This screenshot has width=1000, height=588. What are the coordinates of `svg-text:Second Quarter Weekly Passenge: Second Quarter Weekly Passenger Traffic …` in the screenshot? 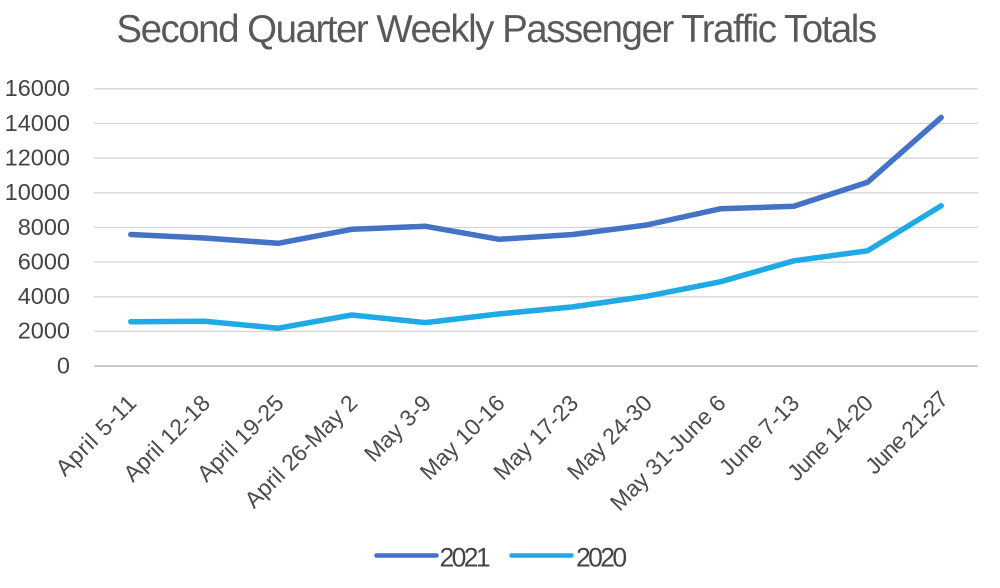 It's located at (495, 29).